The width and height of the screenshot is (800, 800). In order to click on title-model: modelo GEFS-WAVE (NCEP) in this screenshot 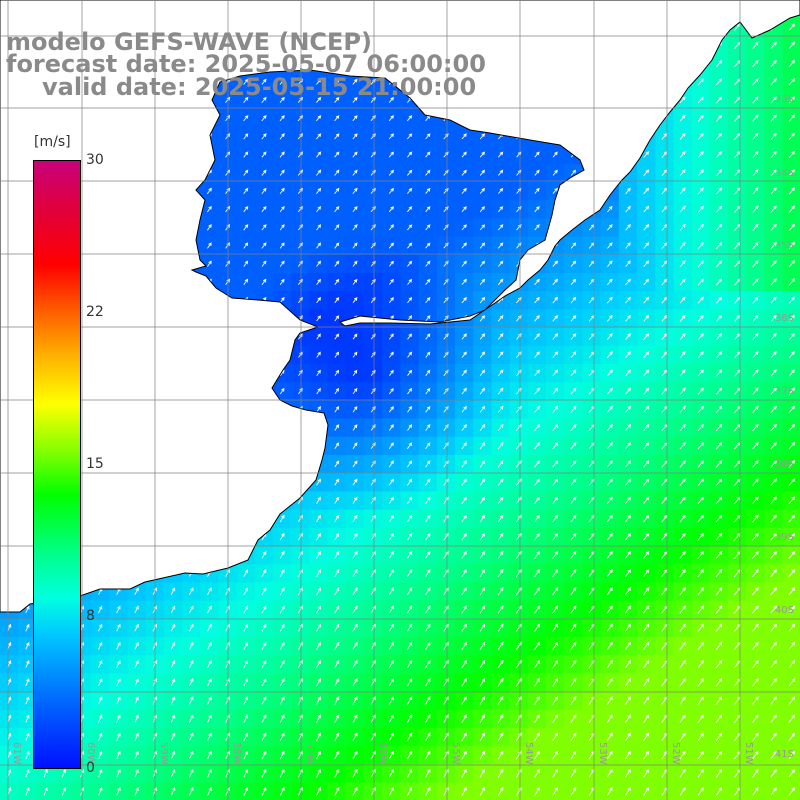, I will do `click(189, 42)`.